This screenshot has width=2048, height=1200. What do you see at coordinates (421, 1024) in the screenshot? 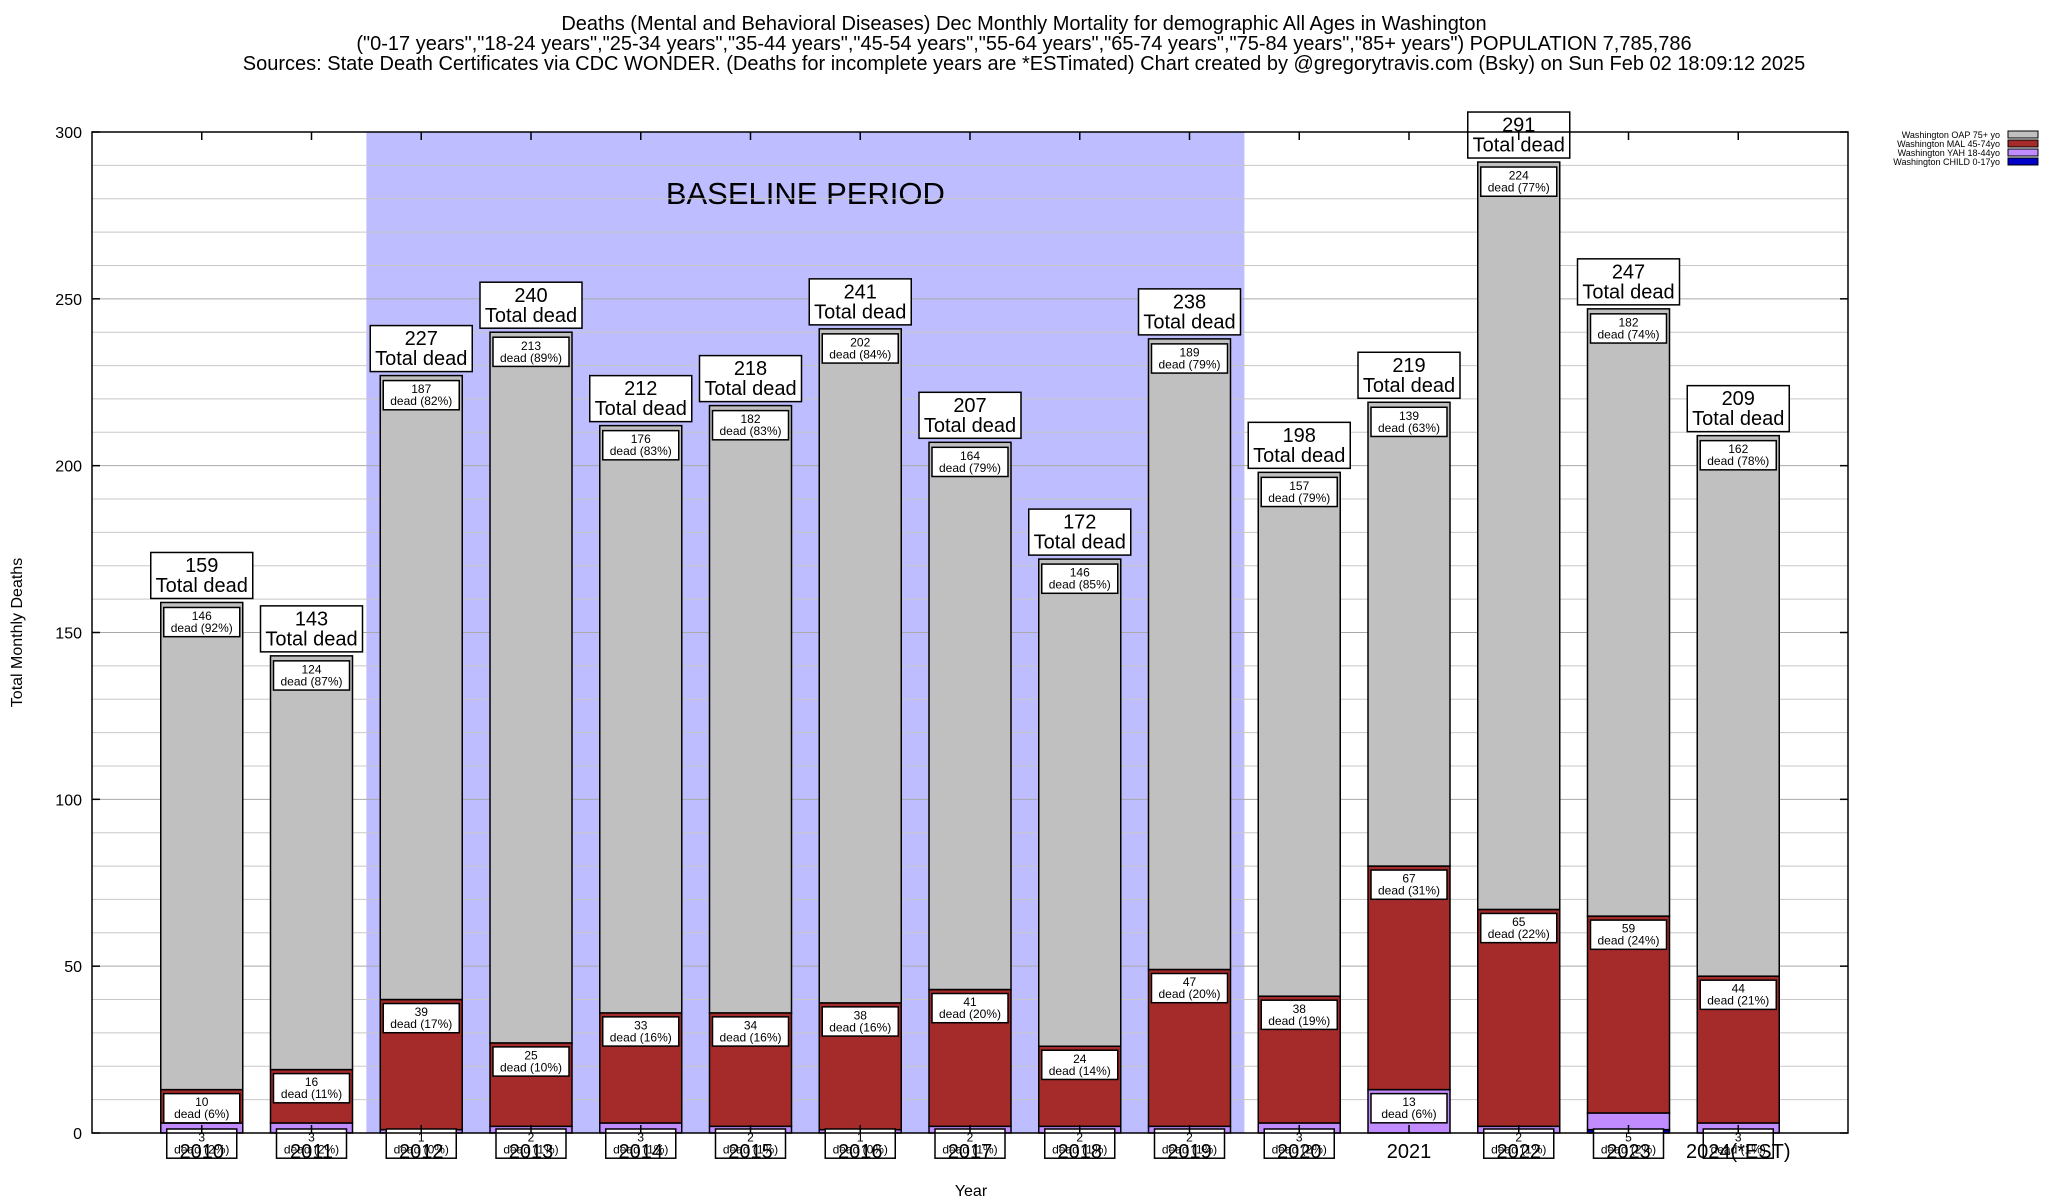
I see `mal-label-text: dead (17%)` at bounding box center [421, 1024].